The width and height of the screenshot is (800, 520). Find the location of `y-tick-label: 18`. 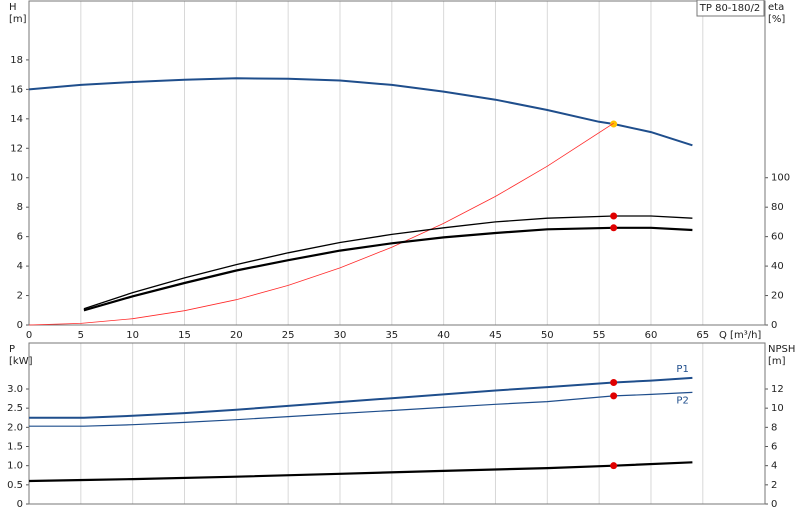

y-tick-label: 18 is located at coordinates (16, 60).